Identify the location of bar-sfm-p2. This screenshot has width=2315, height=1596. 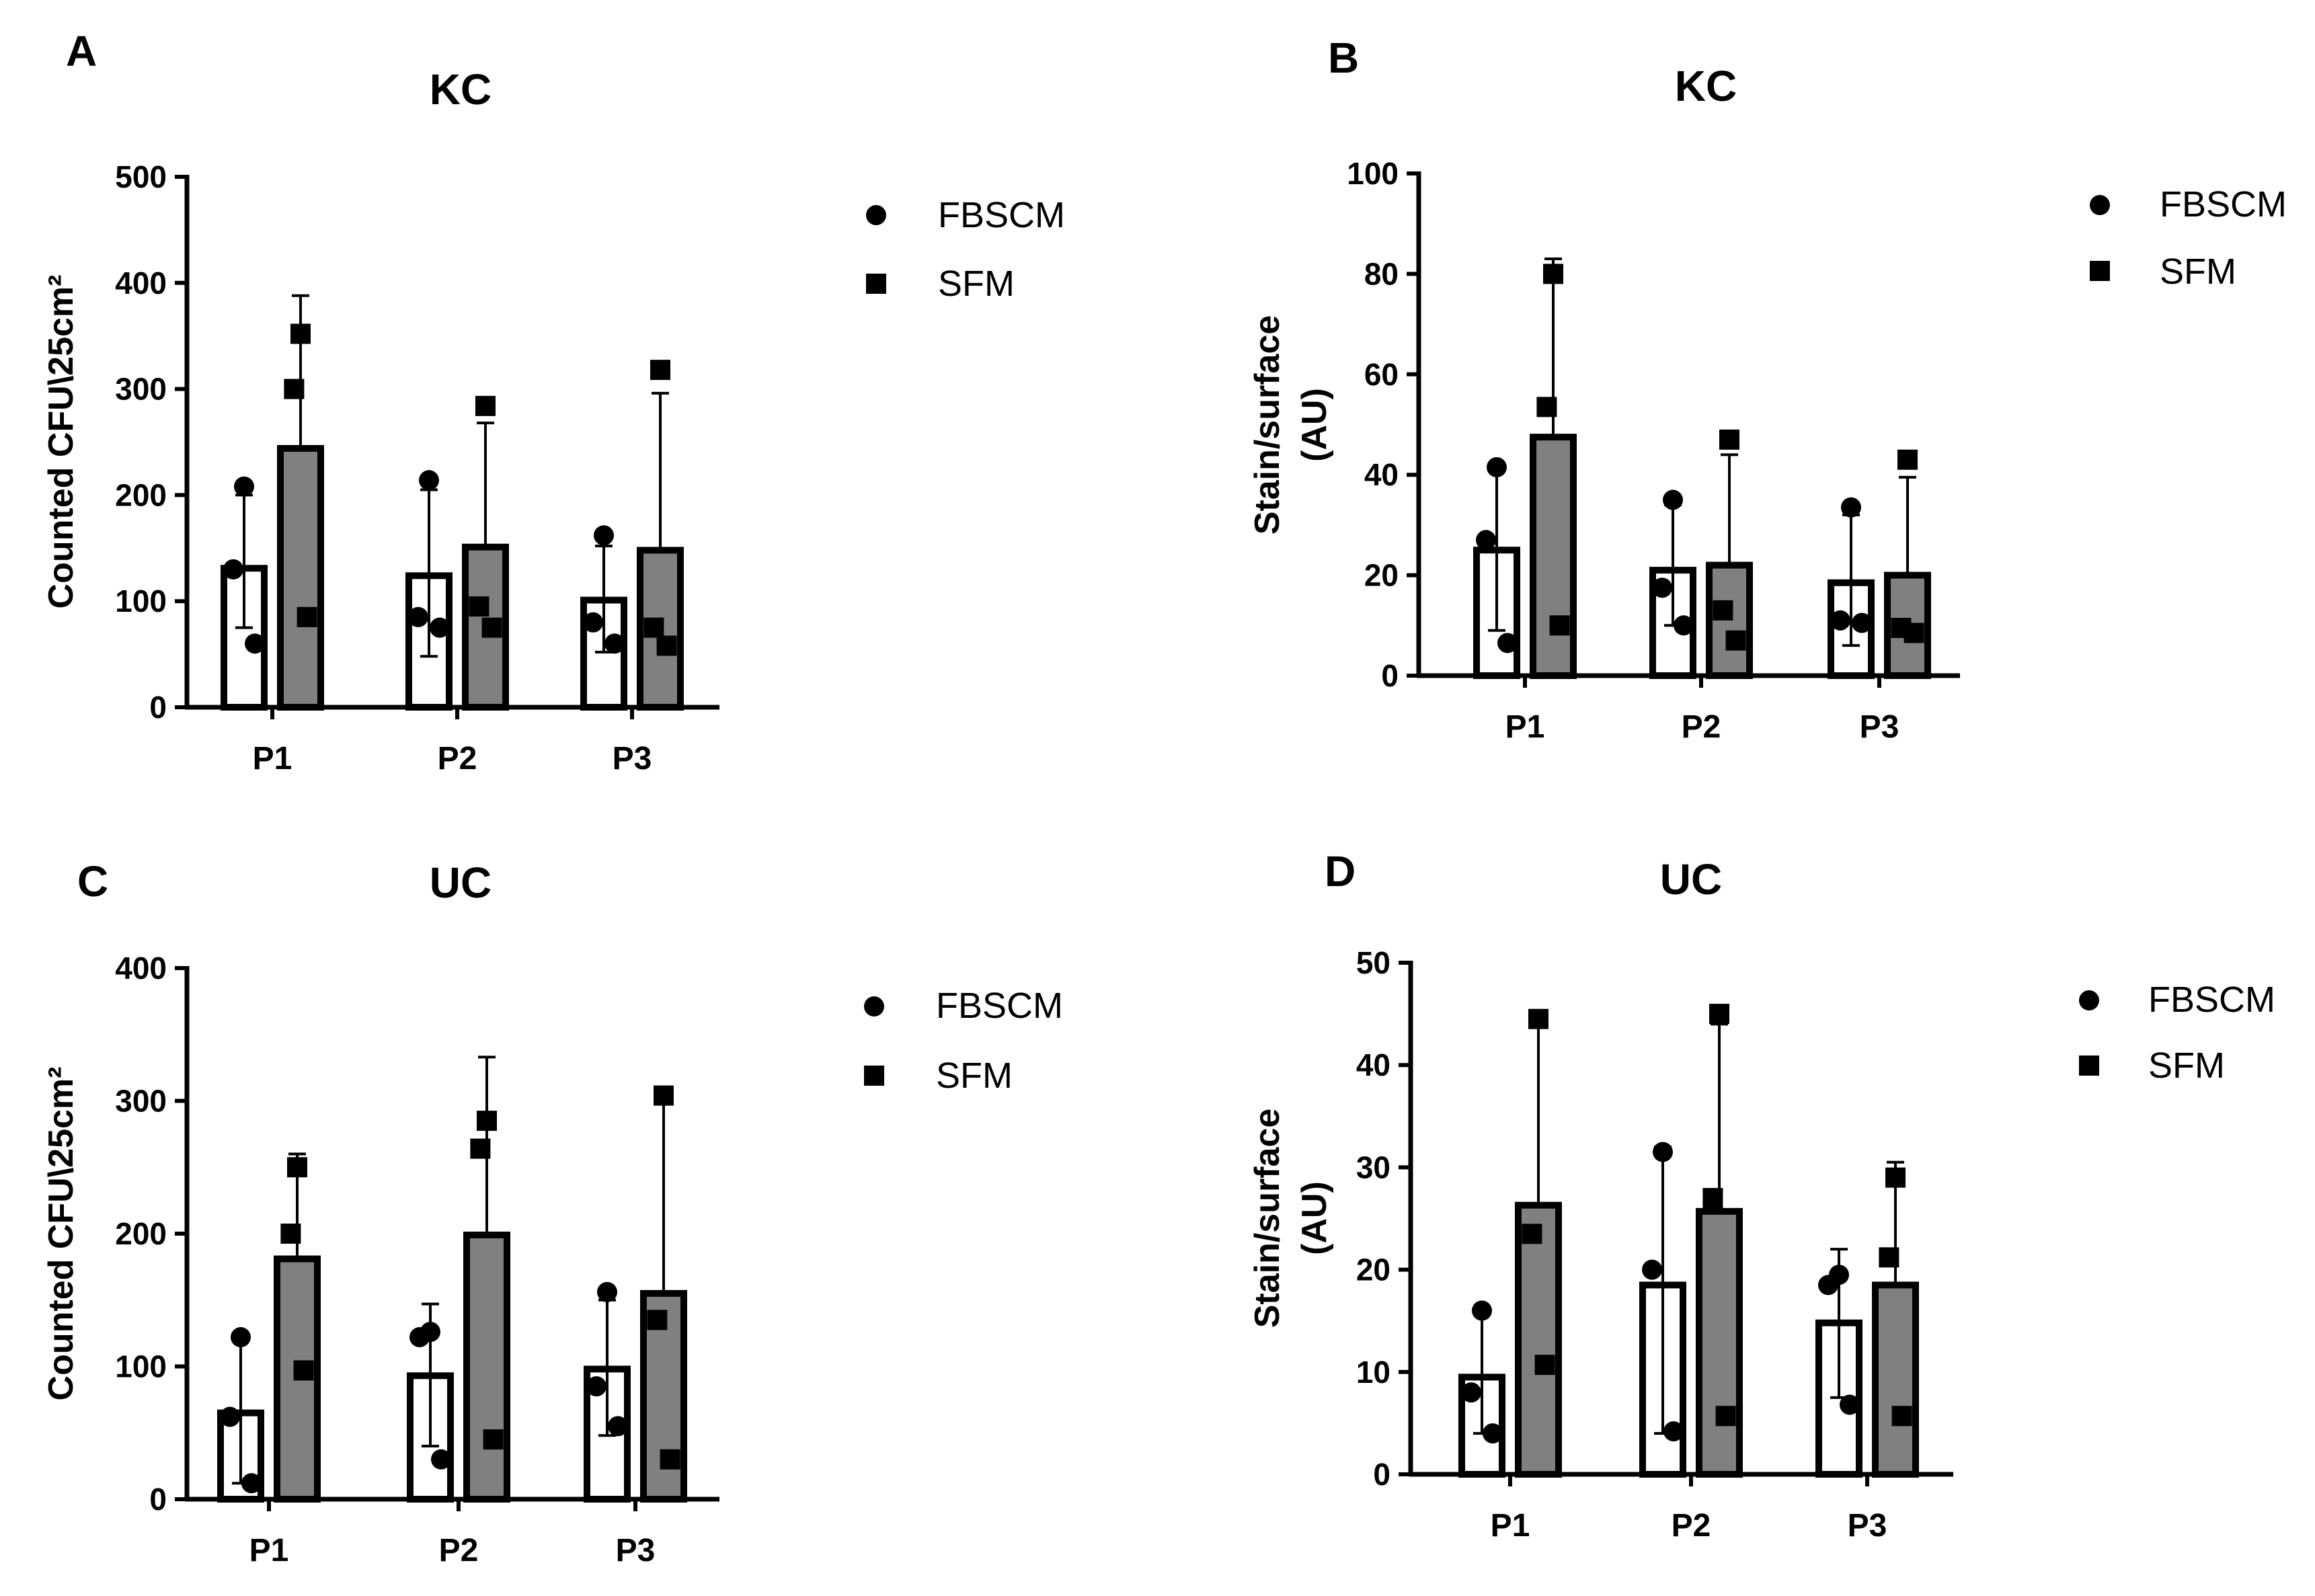
(486, 1367).